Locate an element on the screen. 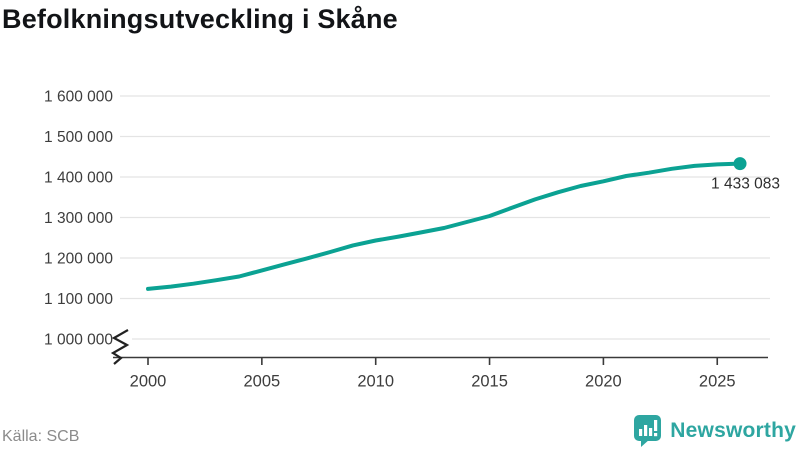  logo-exclamation-dot is located at coordinates (656, 435).